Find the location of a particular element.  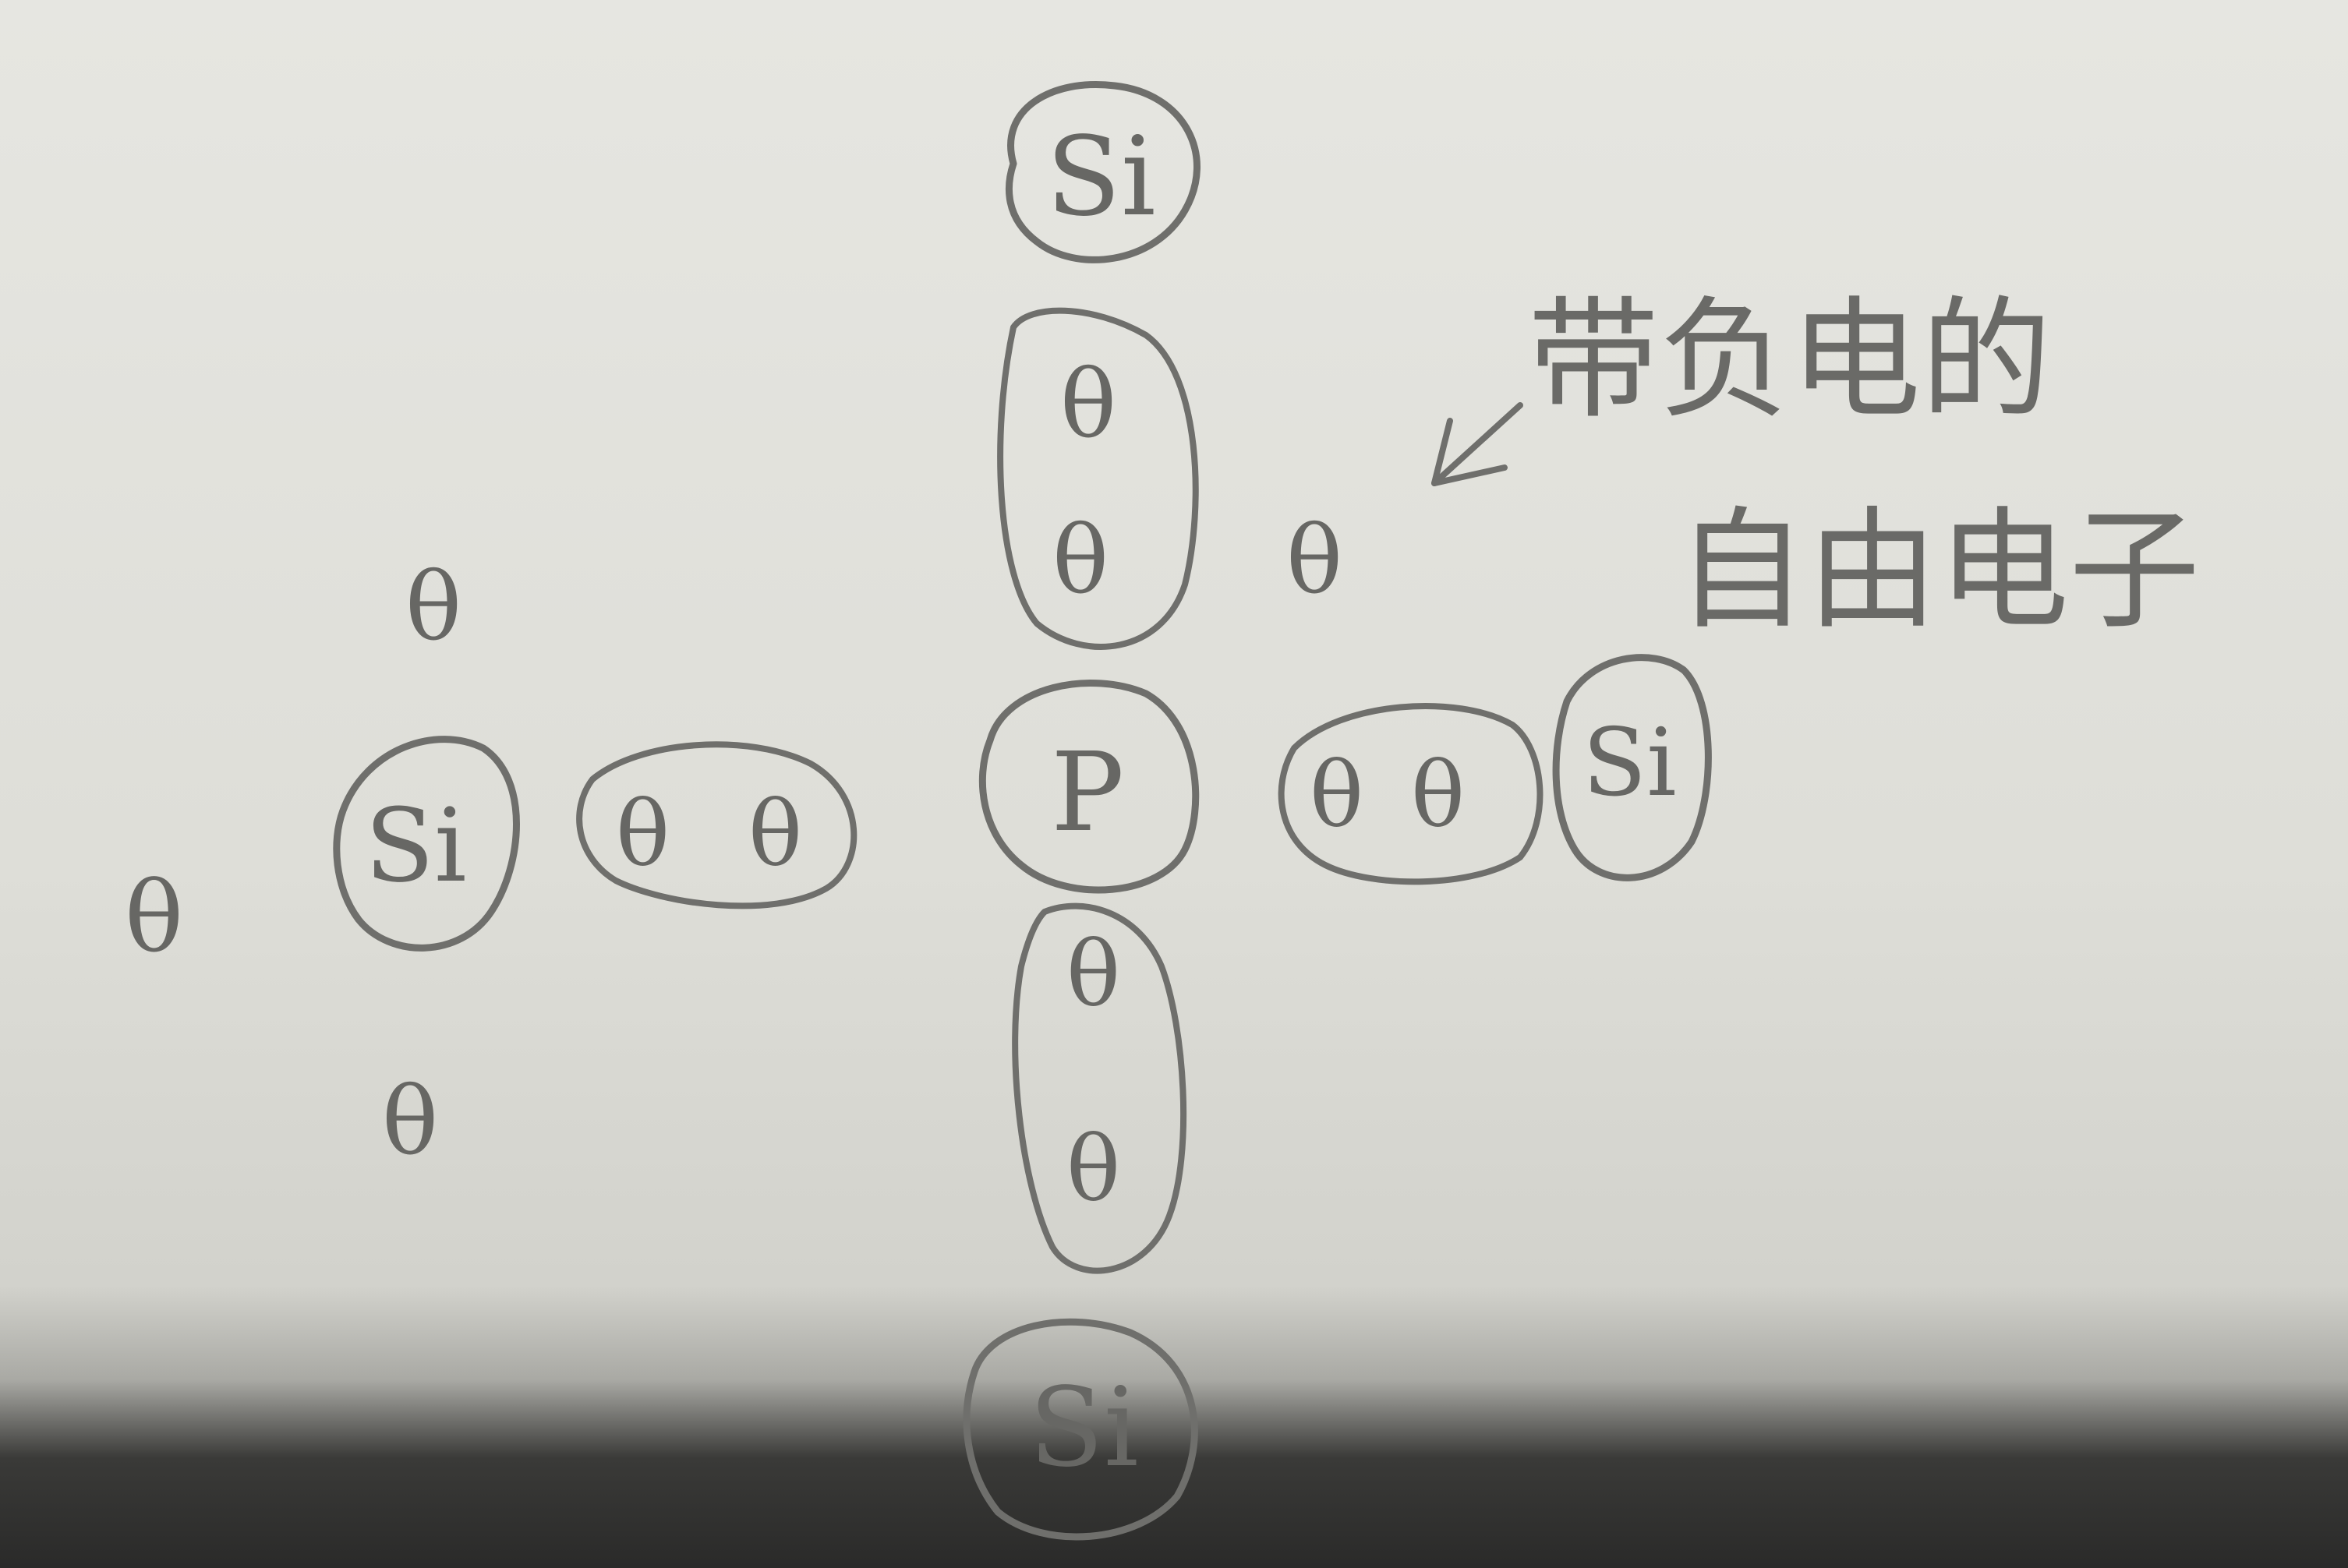

si-atom-top: Si is located at coordinates (1103, 172).